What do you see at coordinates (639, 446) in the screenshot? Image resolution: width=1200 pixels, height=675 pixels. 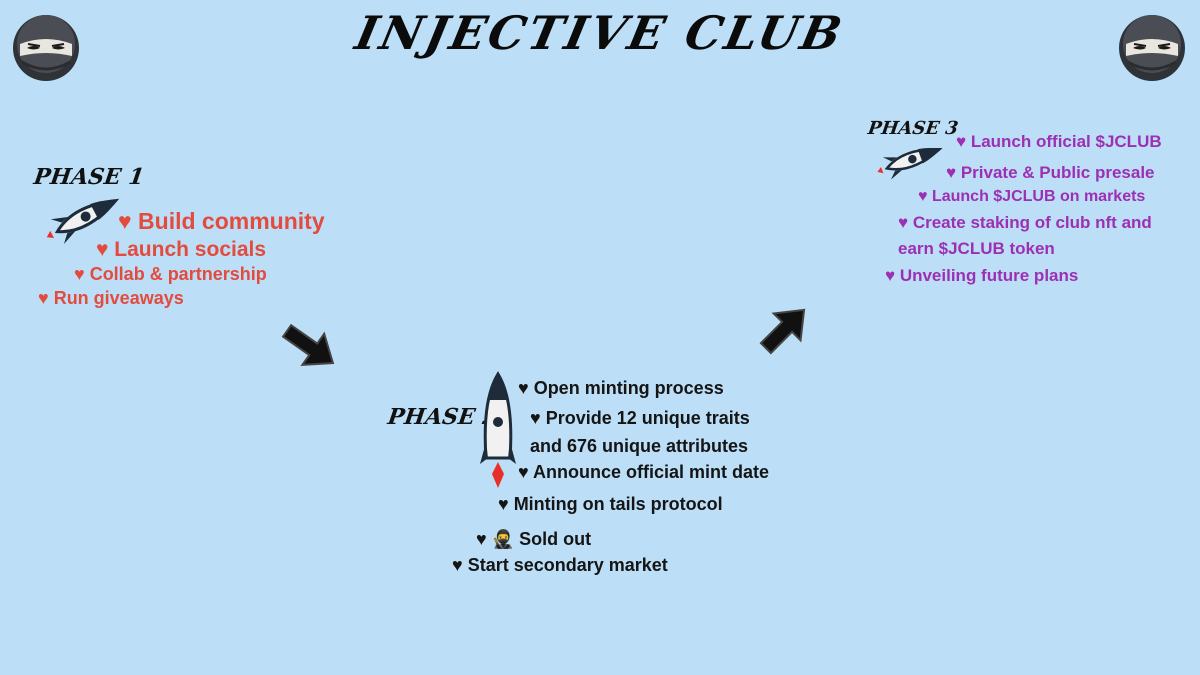 I see `phase-2-item: and 676 unique attributes` at bounding box center [639, 446].